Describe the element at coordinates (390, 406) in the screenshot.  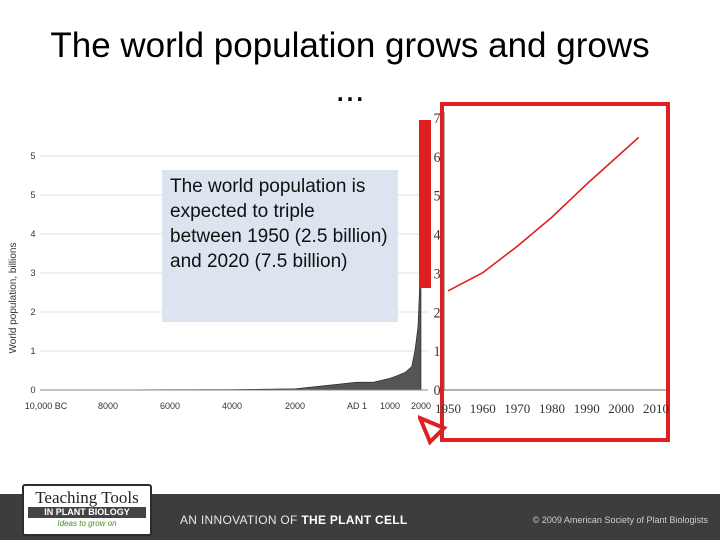
I see `main-x-tick-label: 1000` at that location.